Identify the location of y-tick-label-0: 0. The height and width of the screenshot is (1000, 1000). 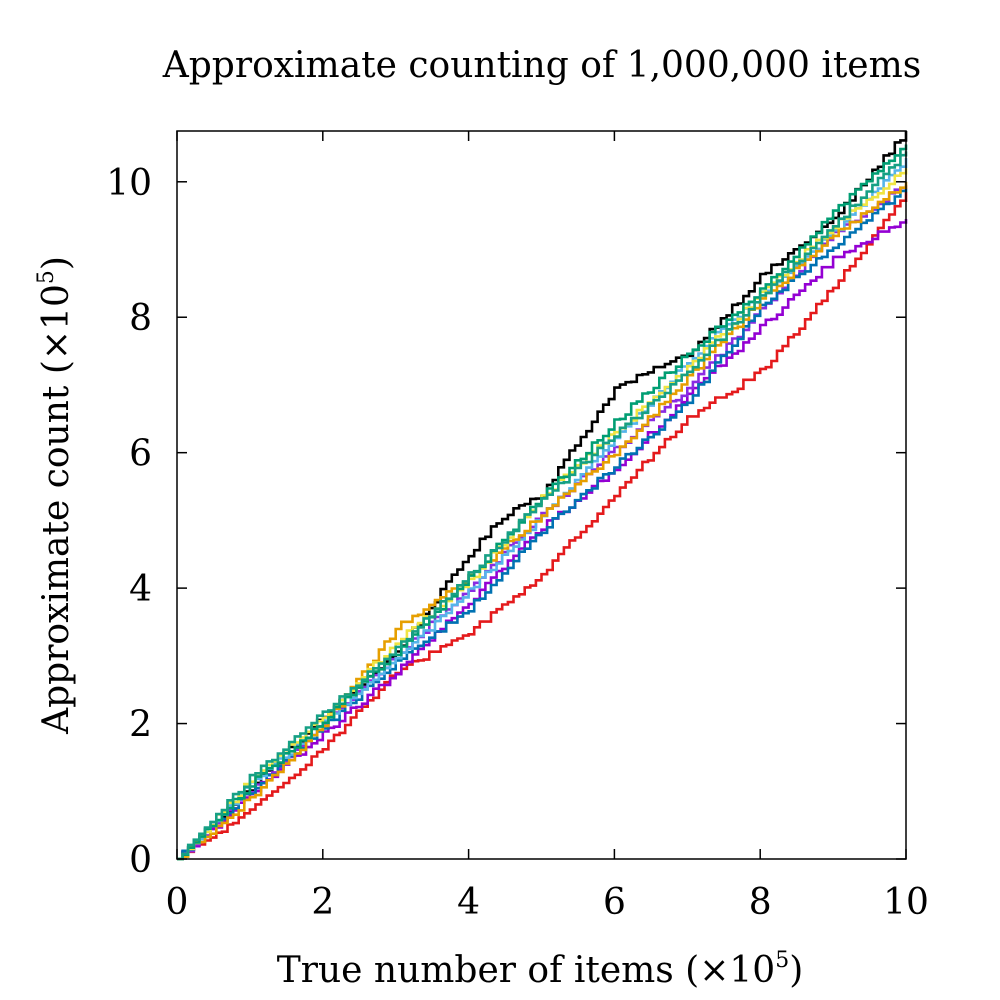
(140, 860).